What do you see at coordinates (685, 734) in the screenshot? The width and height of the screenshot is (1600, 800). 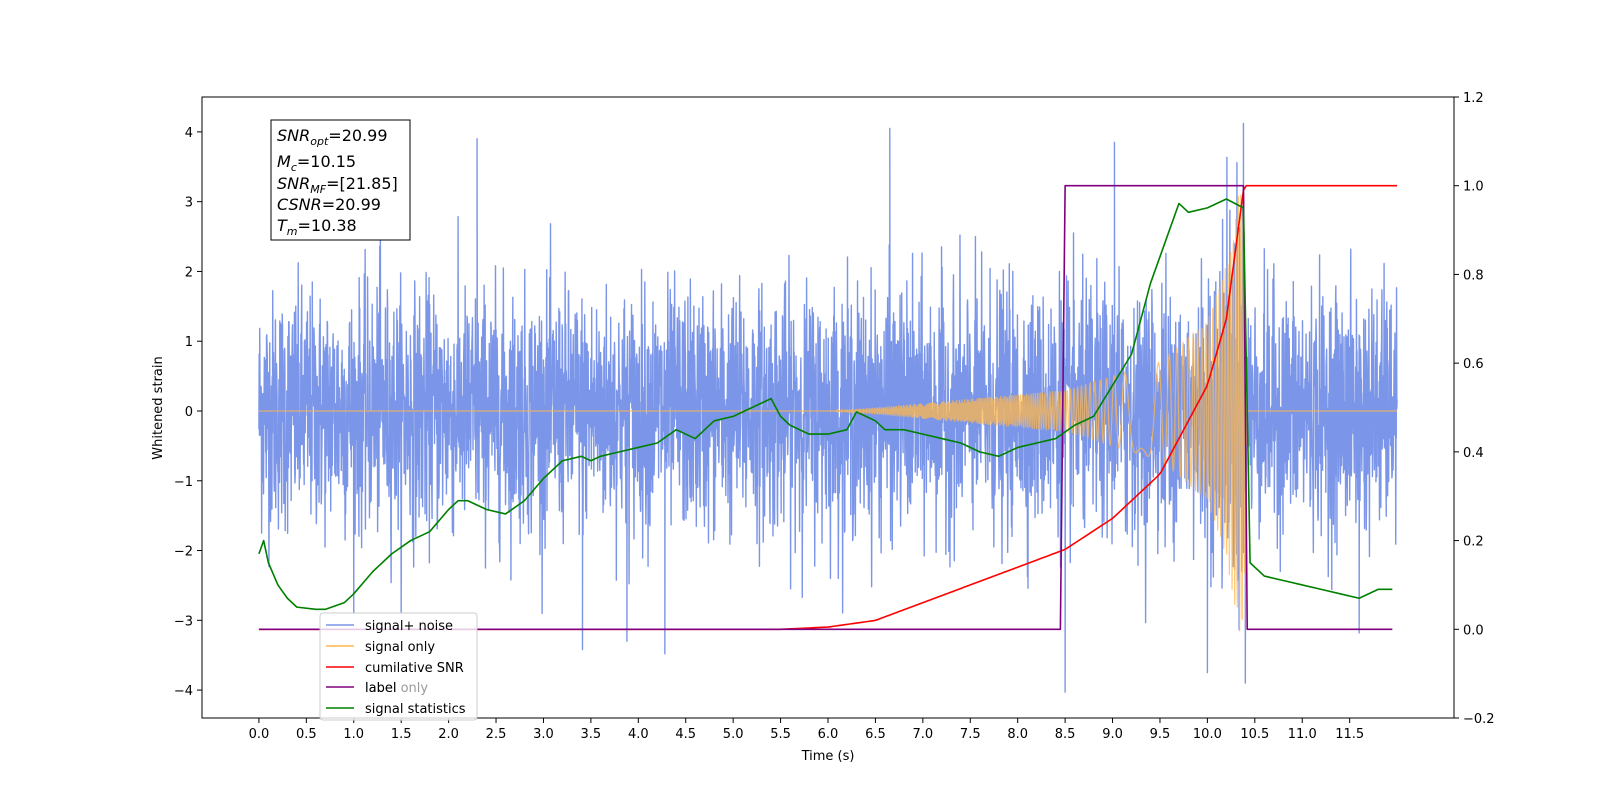 I see `x-tick-label: 4.5` at bounding box center [685, 734].